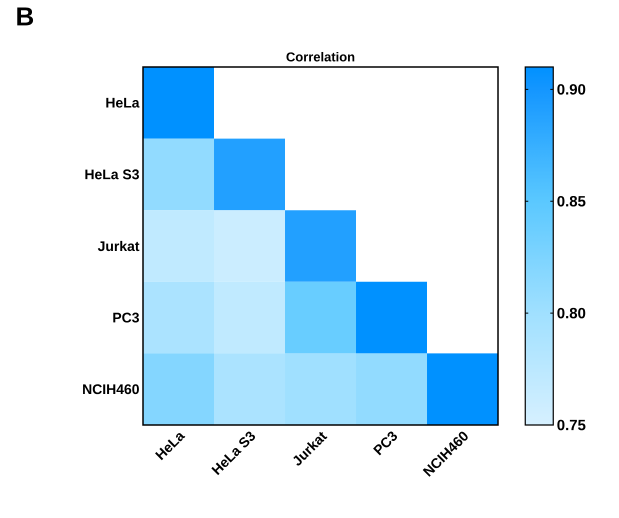 The image size is (619, 518). What do you see at coordinates (571, 89) in the screenshot?
I see `color-bar-label: 0.90` at bounding box center [571, 89].